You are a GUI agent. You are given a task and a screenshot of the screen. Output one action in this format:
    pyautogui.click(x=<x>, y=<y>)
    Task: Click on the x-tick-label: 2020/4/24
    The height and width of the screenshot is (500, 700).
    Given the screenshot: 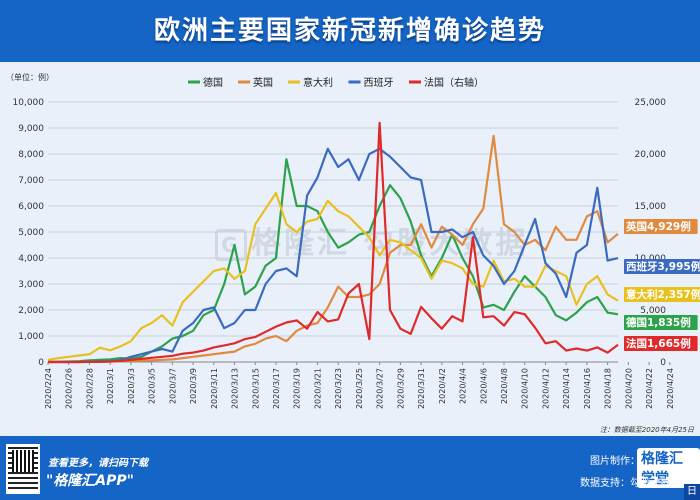 What is the action you would take?
    pyautogui.click(x=670, y=388)
    